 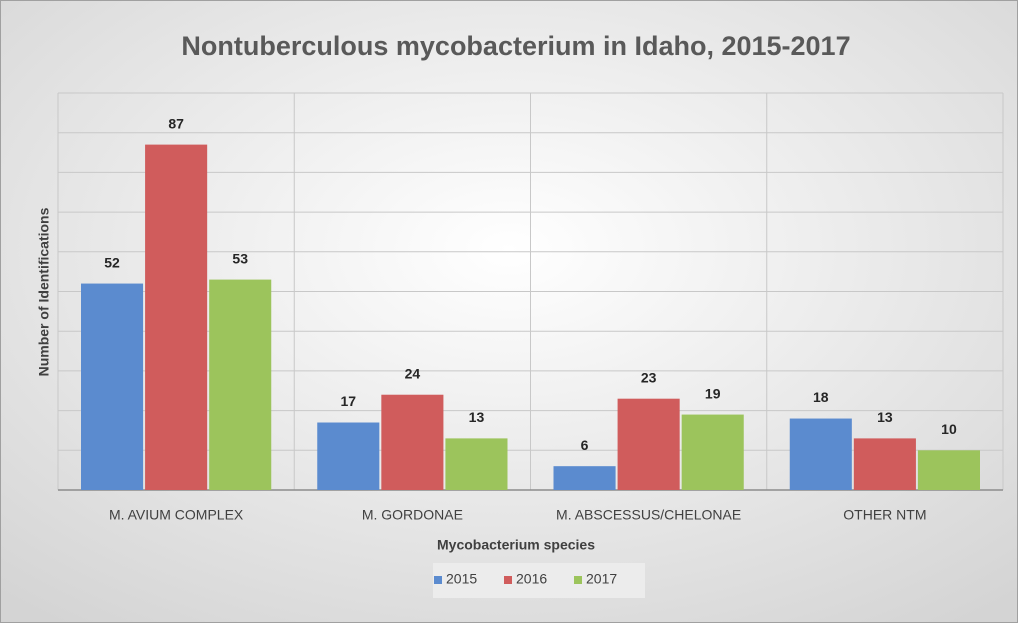 I want to click on data-label: 24, so click(x=413, y=373).